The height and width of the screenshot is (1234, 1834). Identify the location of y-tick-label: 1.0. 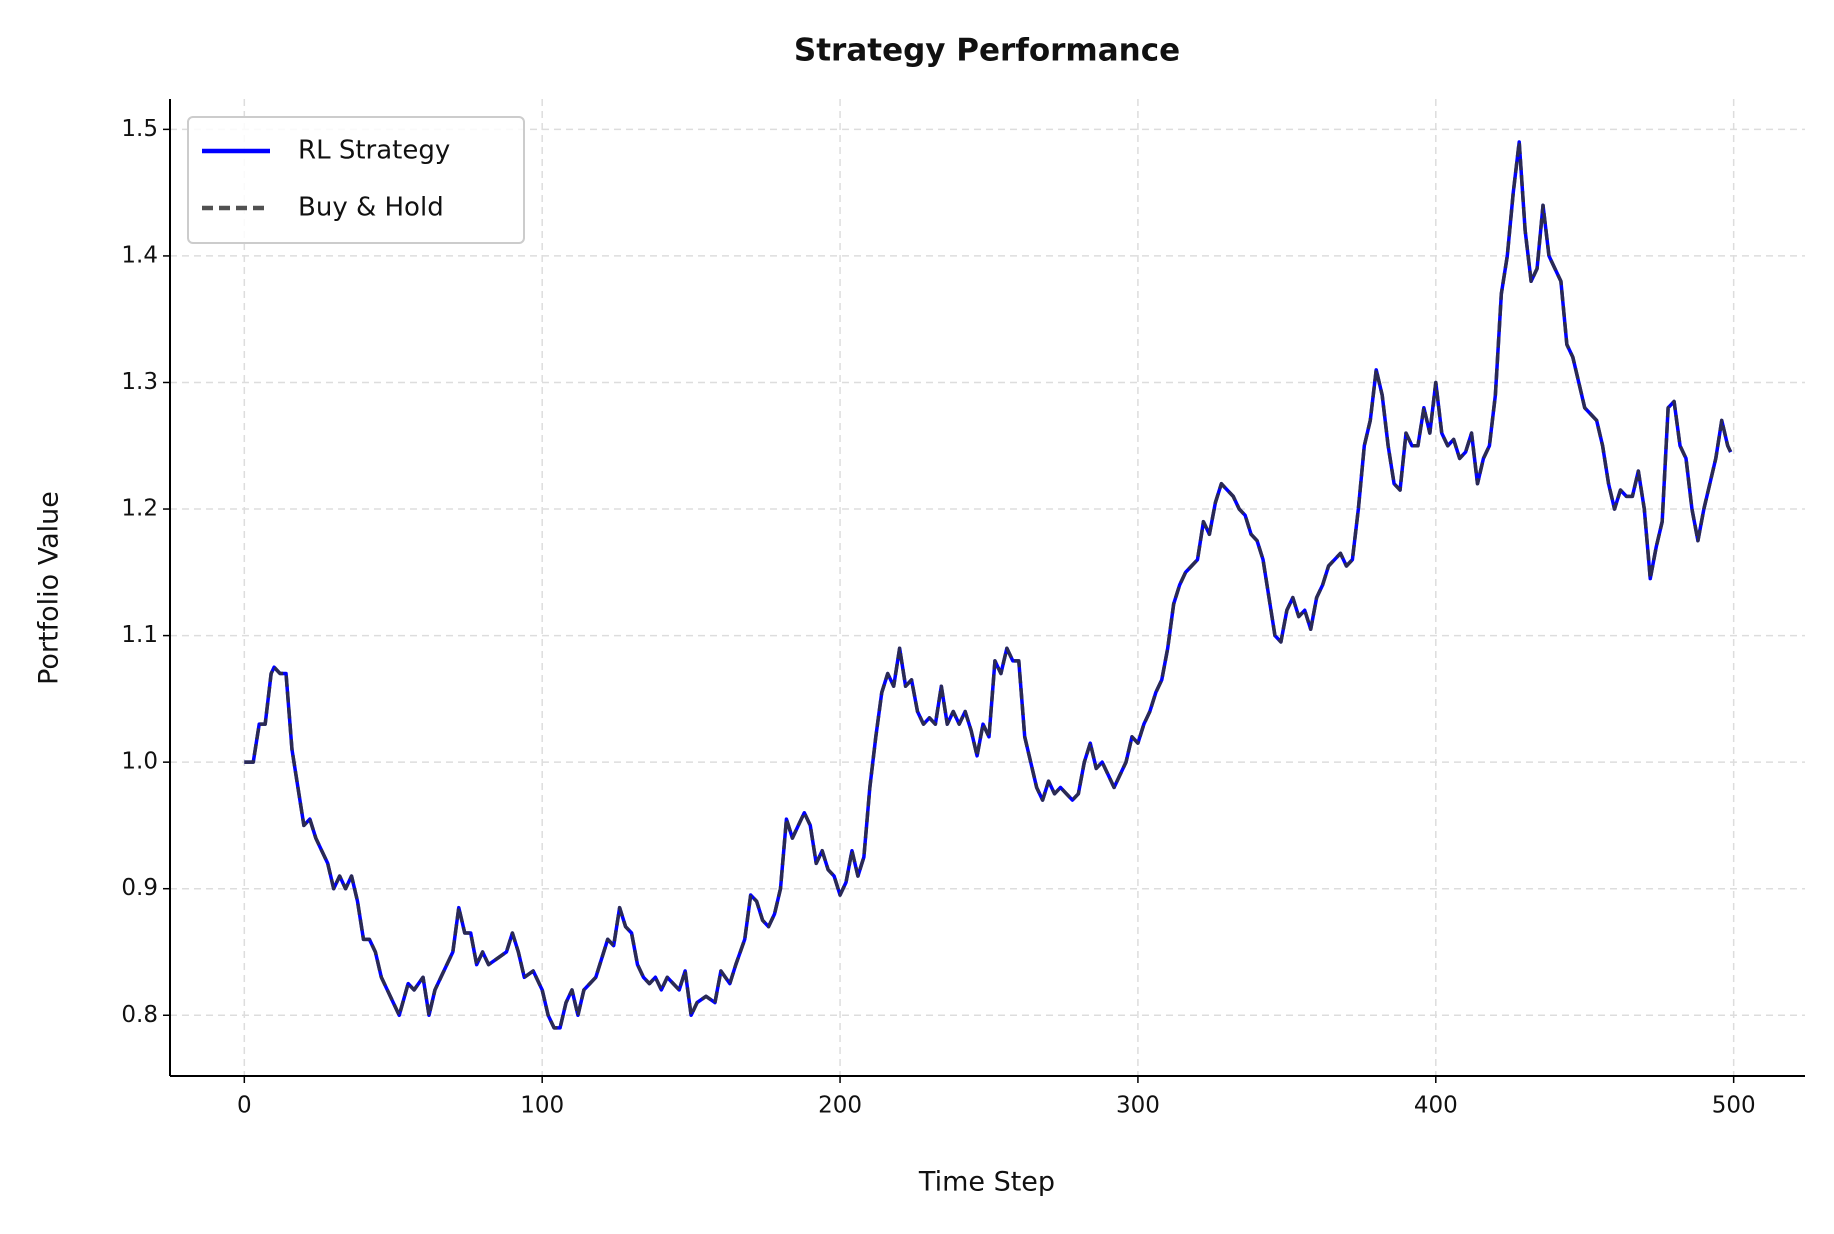
(139, 762).